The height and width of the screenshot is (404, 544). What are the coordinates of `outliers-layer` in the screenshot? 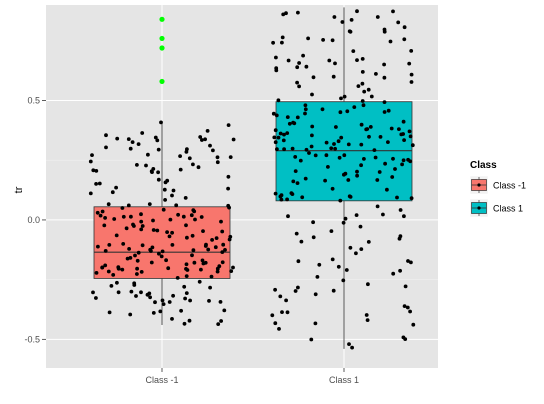 It's located at (162, 50).